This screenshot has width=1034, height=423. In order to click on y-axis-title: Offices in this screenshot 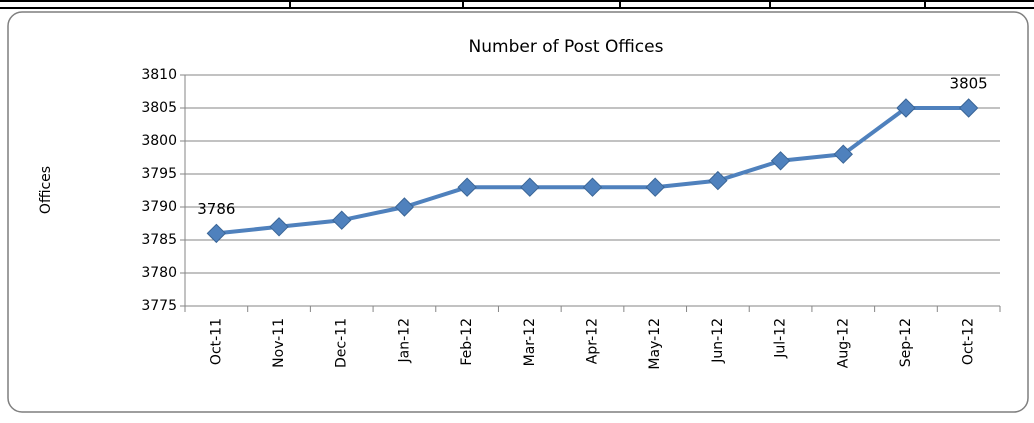, I will do `click(46, 190)`.